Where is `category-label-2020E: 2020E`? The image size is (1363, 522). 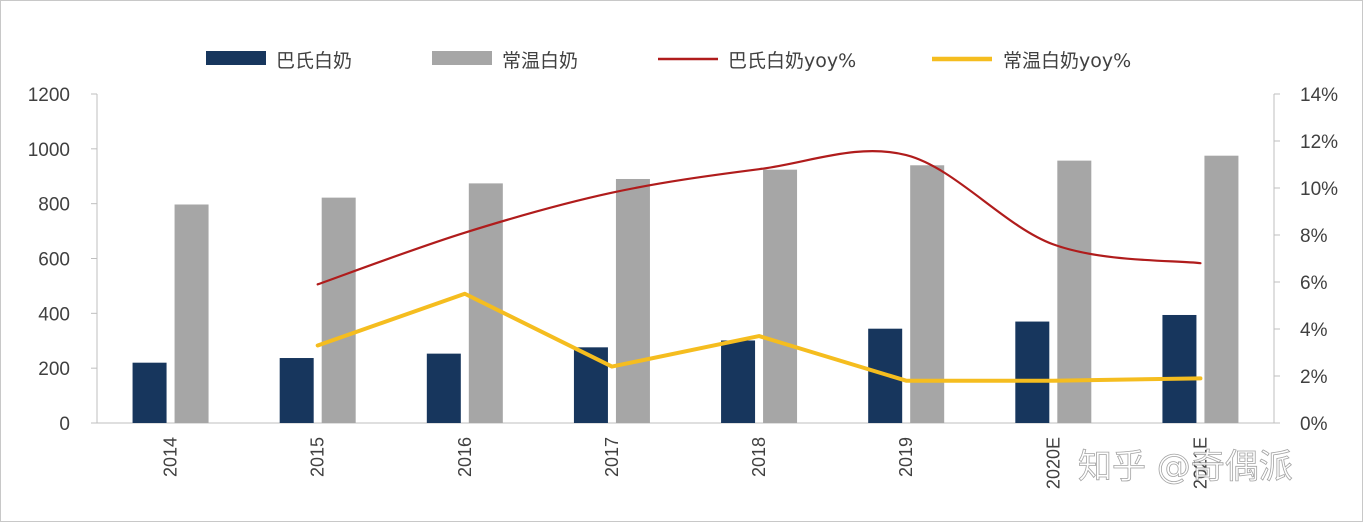
category-label-2020E: 2020E is located at coordinates (1053, 463).